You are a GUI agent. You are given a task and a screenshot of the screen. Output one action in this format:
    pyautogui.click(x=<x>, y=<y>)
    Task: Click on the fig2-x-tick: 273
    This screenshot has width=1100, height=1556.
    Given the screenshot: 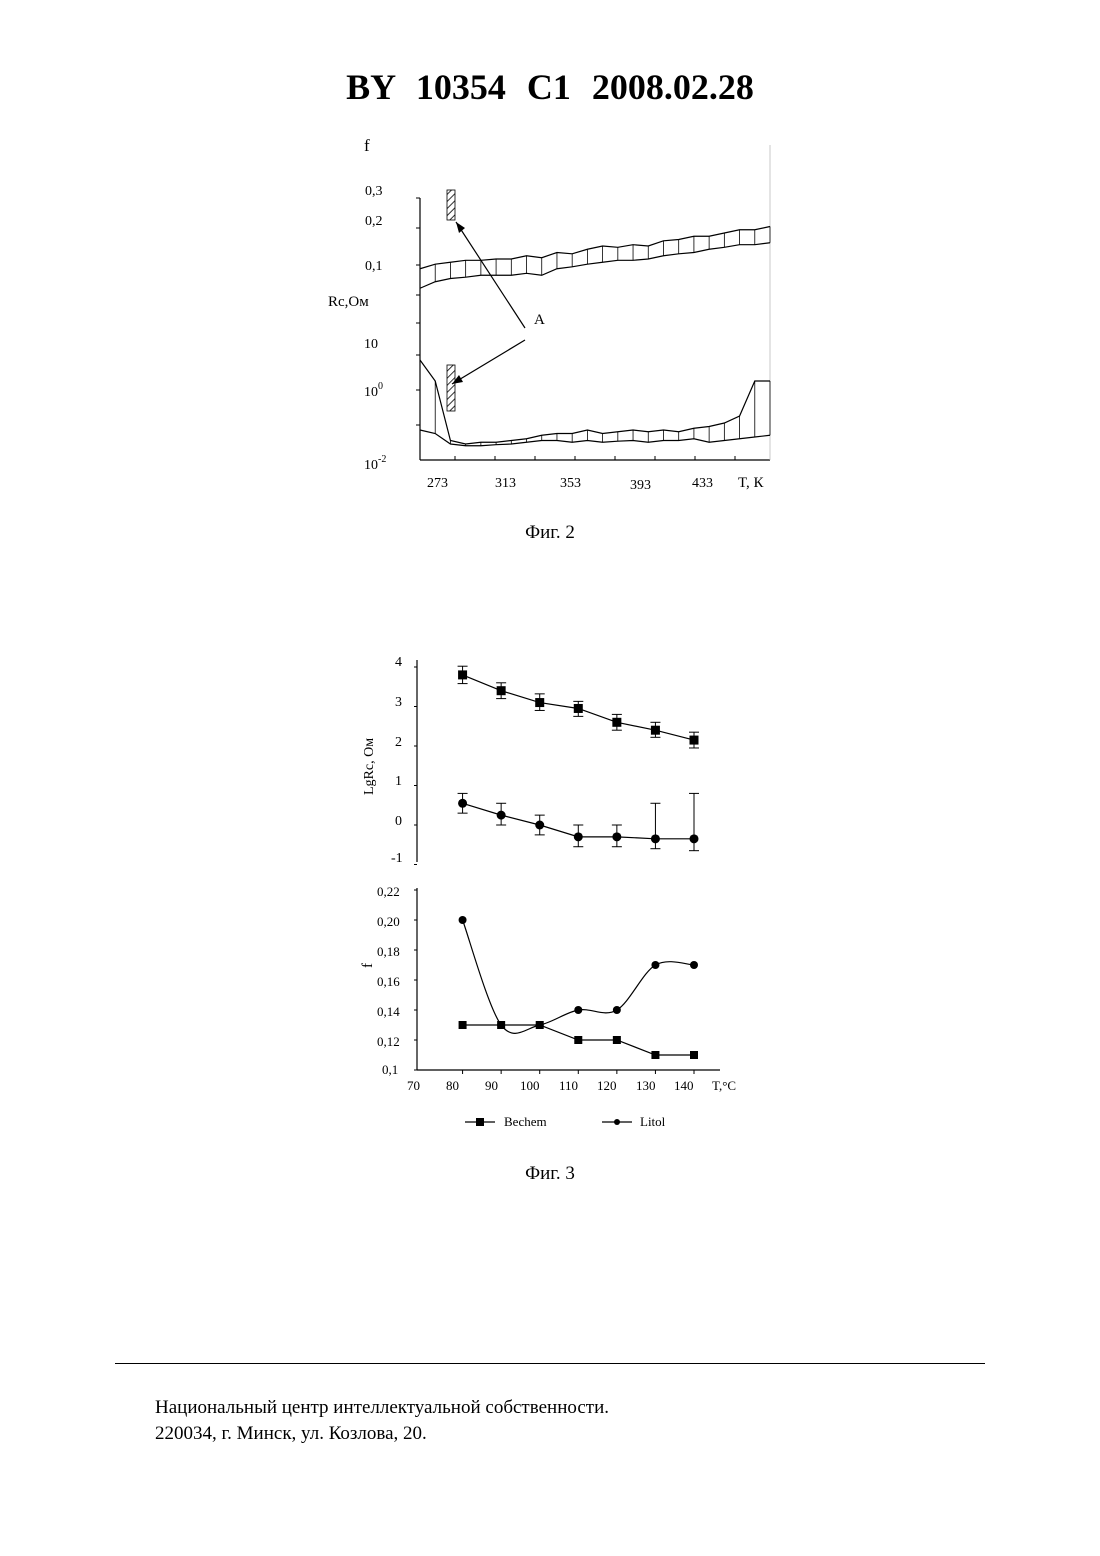 What is the action you would take?
    pyautogui.click(x=437, y=483)
    